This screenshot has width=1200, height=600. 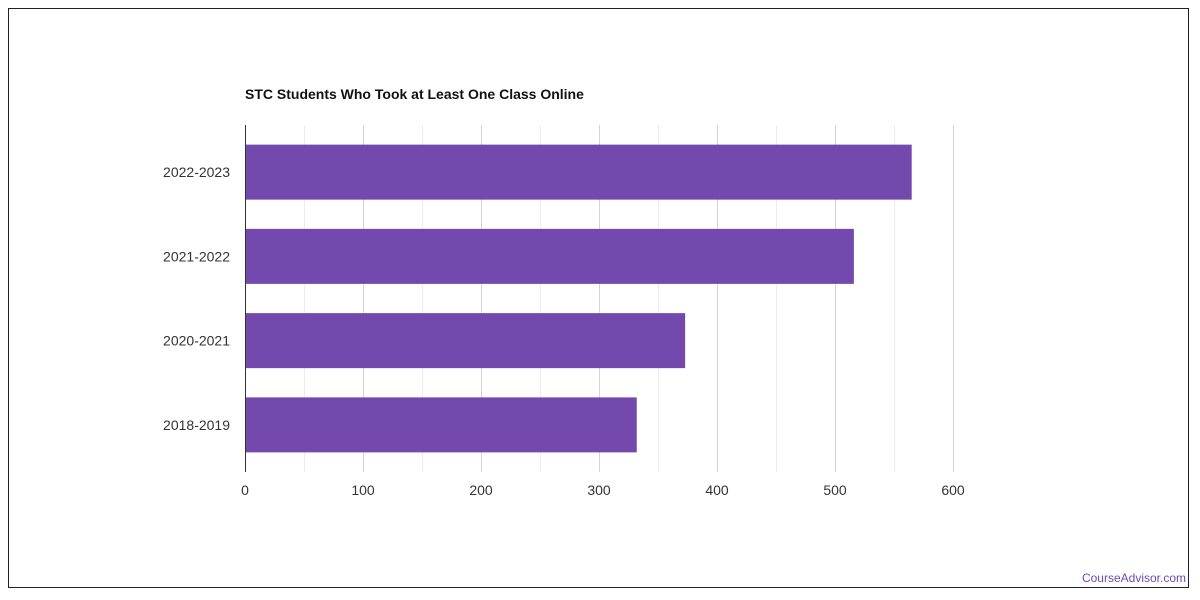 I want to click on x-tick-label: 0, so click(x=245, y=490).